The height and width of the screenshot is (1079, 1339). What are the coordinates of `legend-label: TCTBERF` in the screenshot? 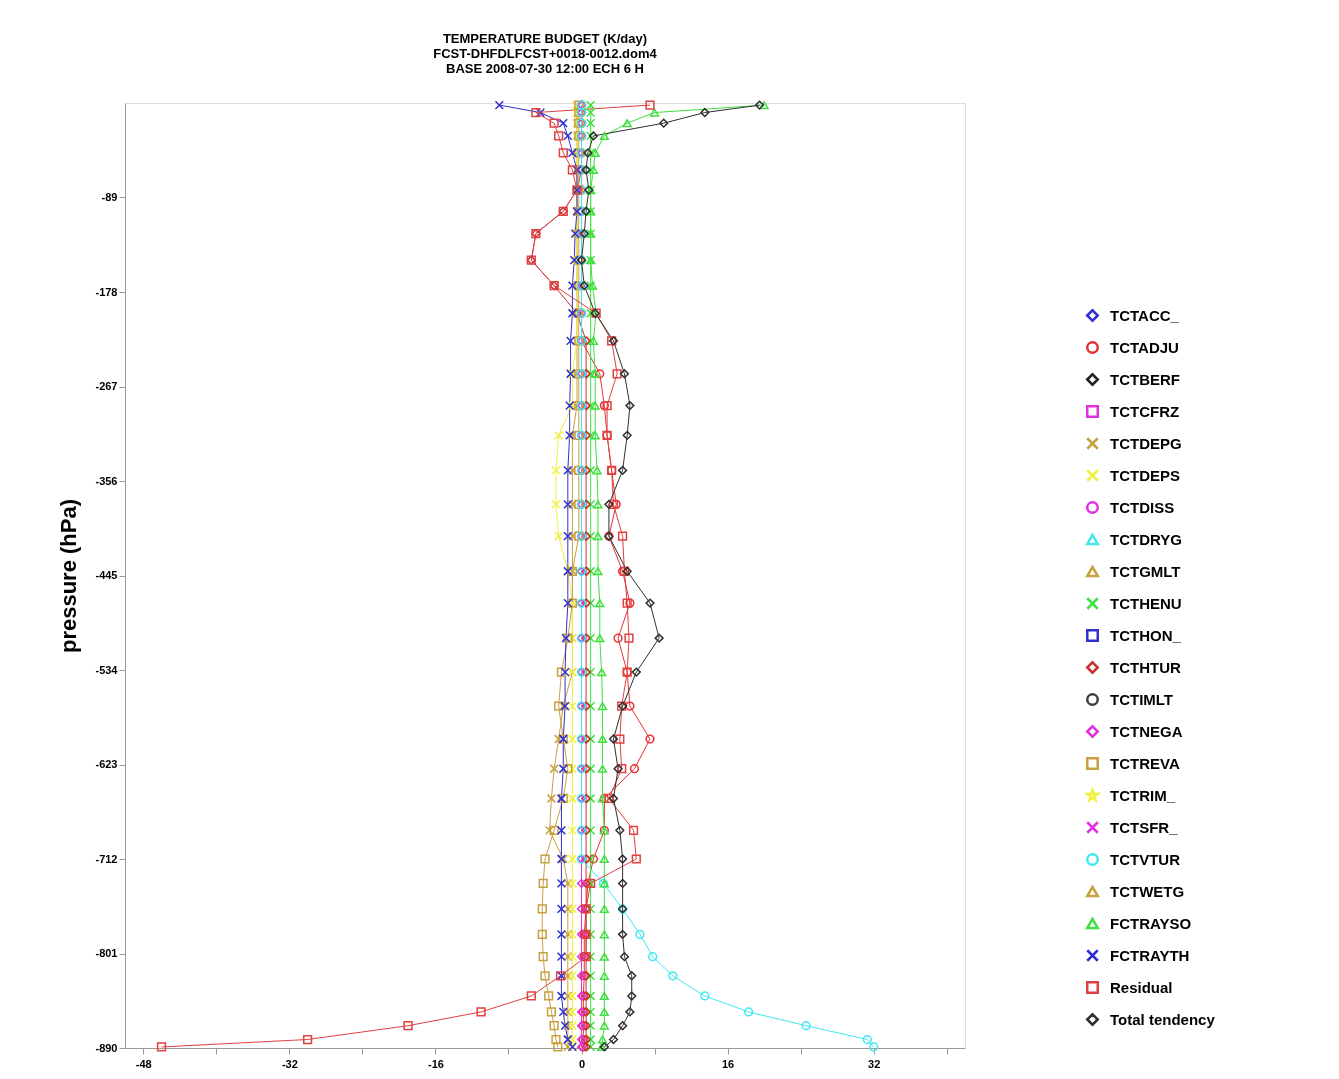 It's located at (1145, 379).